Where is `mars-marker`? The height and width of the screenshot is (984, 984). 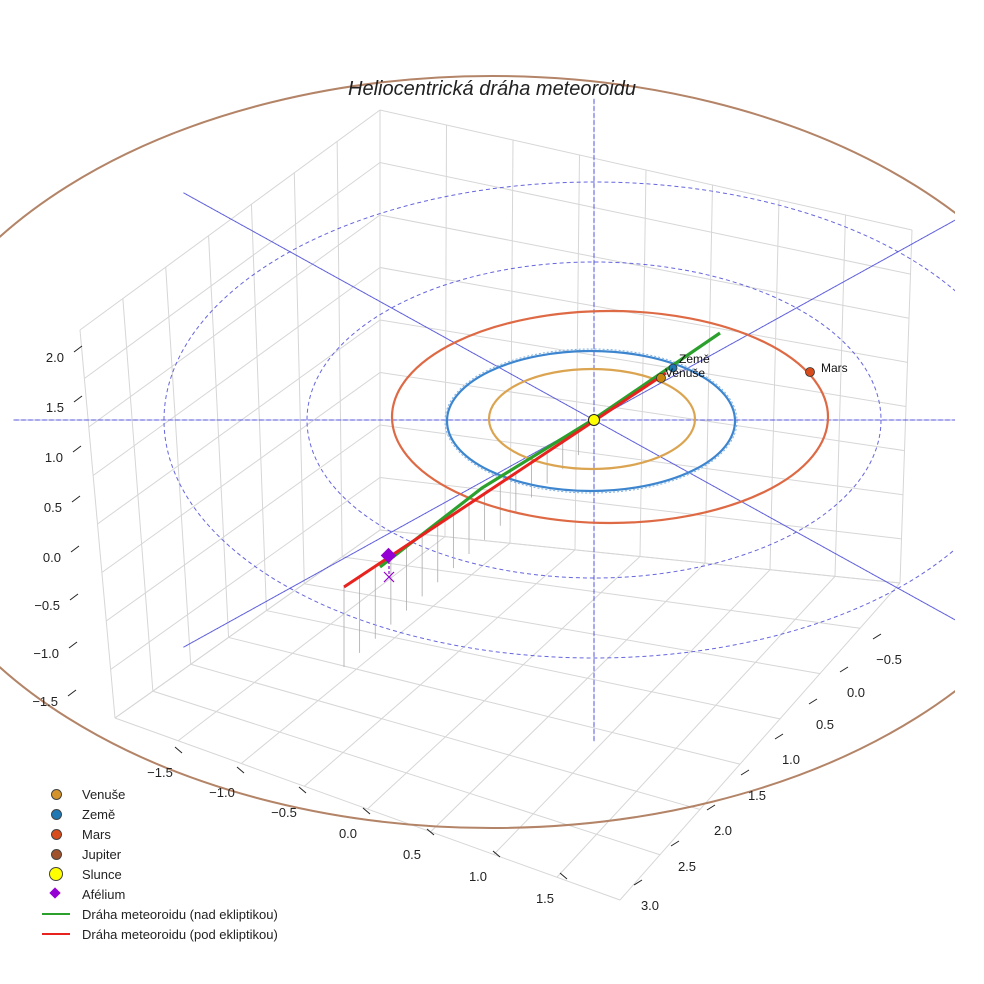
mars-marker is located at coordinates (810, 372).